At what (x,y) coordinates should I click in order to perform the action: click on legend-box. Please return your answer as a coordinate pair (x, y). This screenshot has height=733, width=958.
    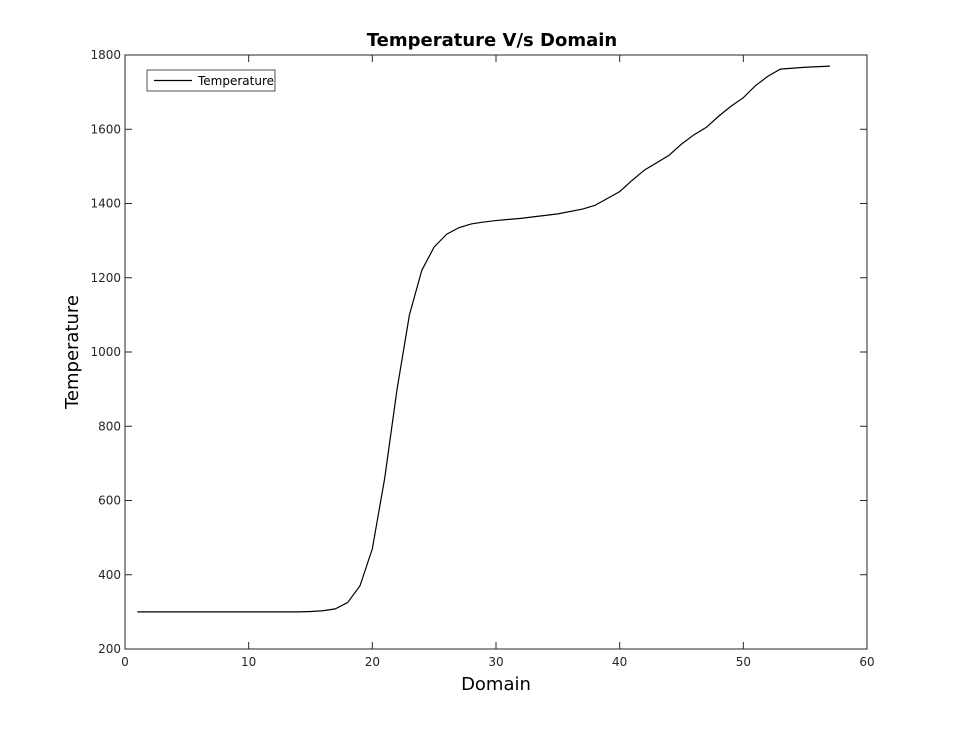
    Looking at the image, I should click on (211, 80).